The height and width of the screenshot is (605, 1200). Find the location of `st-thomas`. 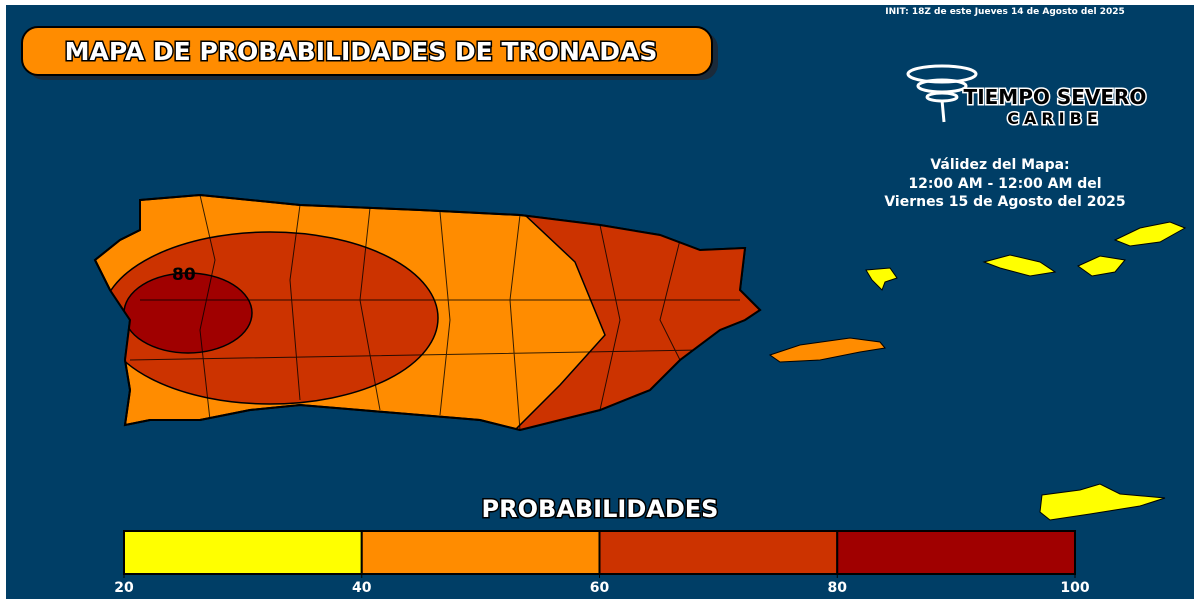

st-thomas is located at coordinates (1019, 265).